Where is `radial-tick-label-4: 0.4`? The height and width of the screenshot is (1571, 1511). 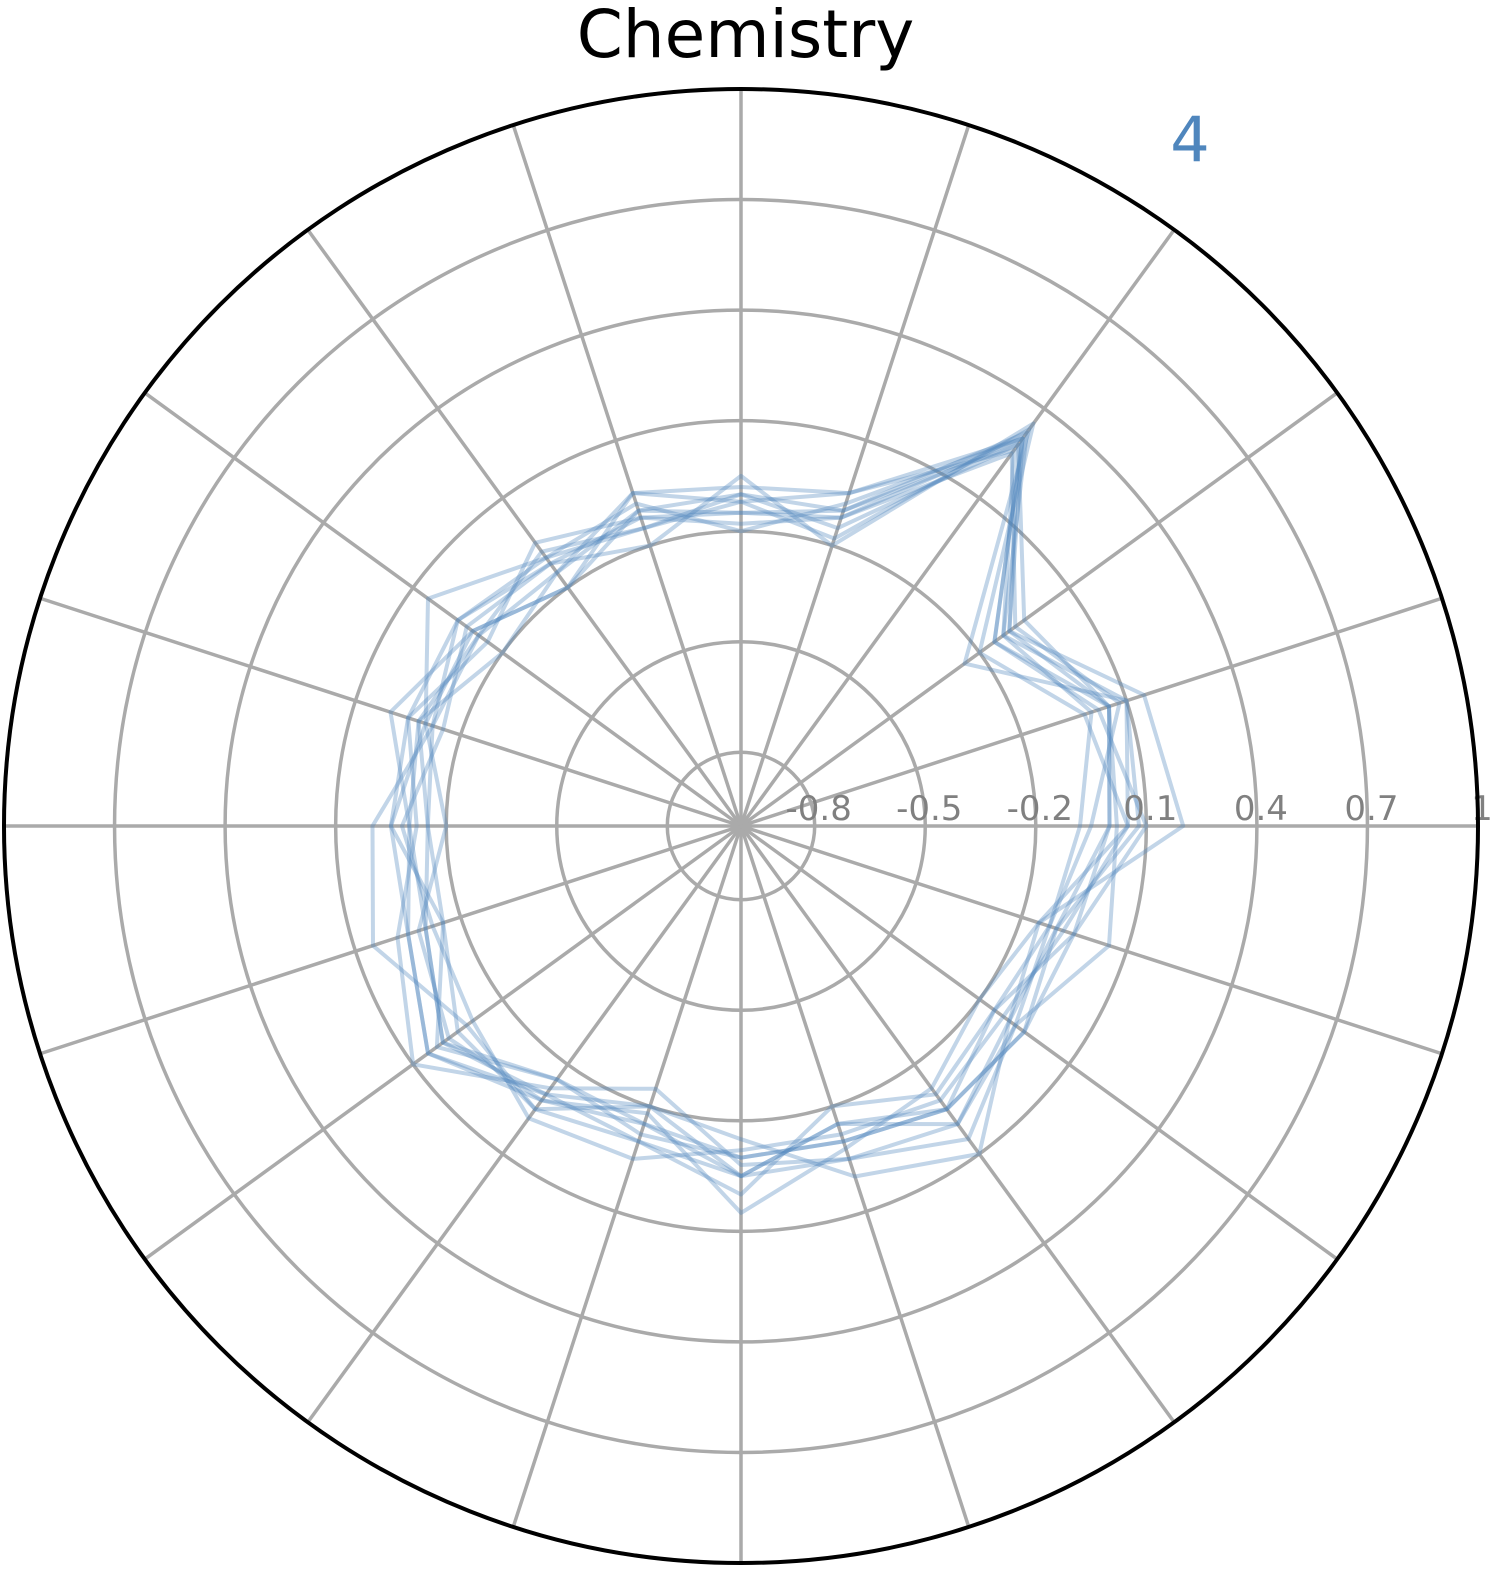 radial-tick-label-4: 0.4 is located at coordinates (1261, 809).